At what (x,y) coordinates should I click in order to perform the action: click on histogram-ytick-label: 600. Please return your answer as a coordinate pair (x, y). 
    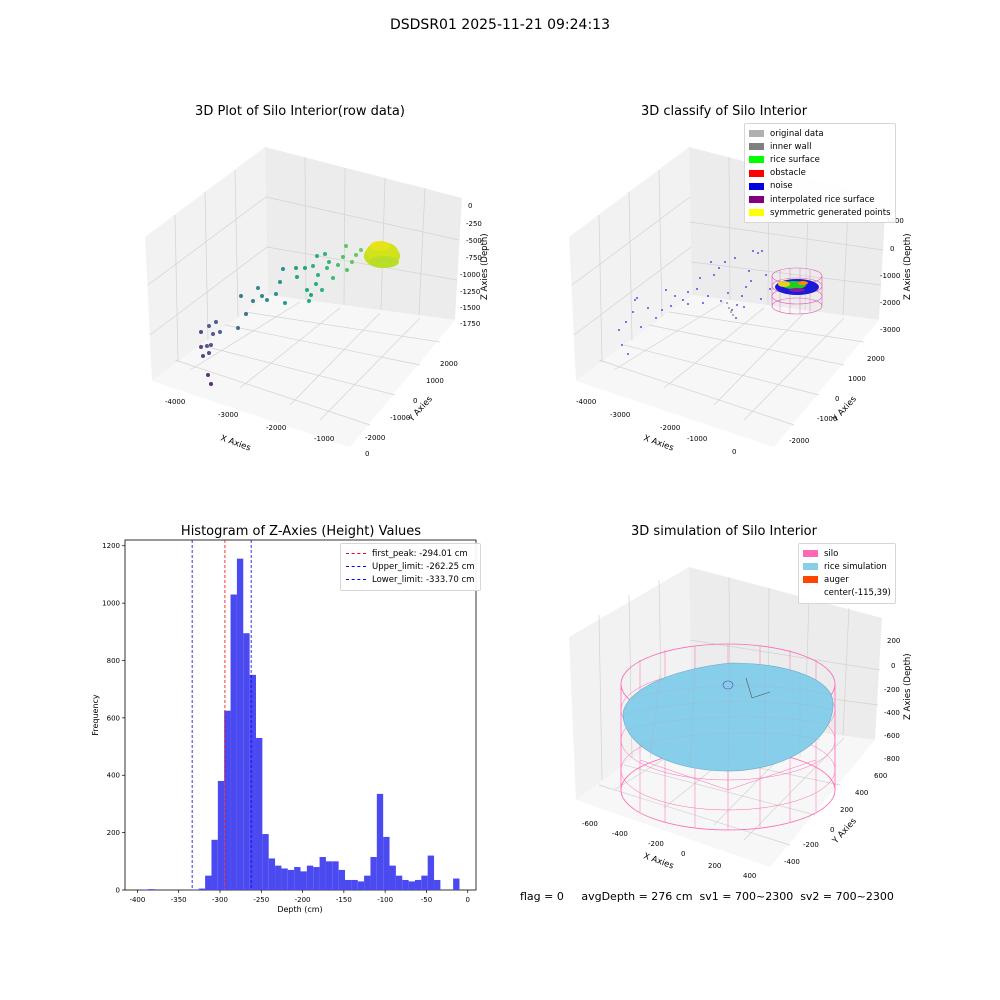
    Looking at the image, I should click on (113, 718).